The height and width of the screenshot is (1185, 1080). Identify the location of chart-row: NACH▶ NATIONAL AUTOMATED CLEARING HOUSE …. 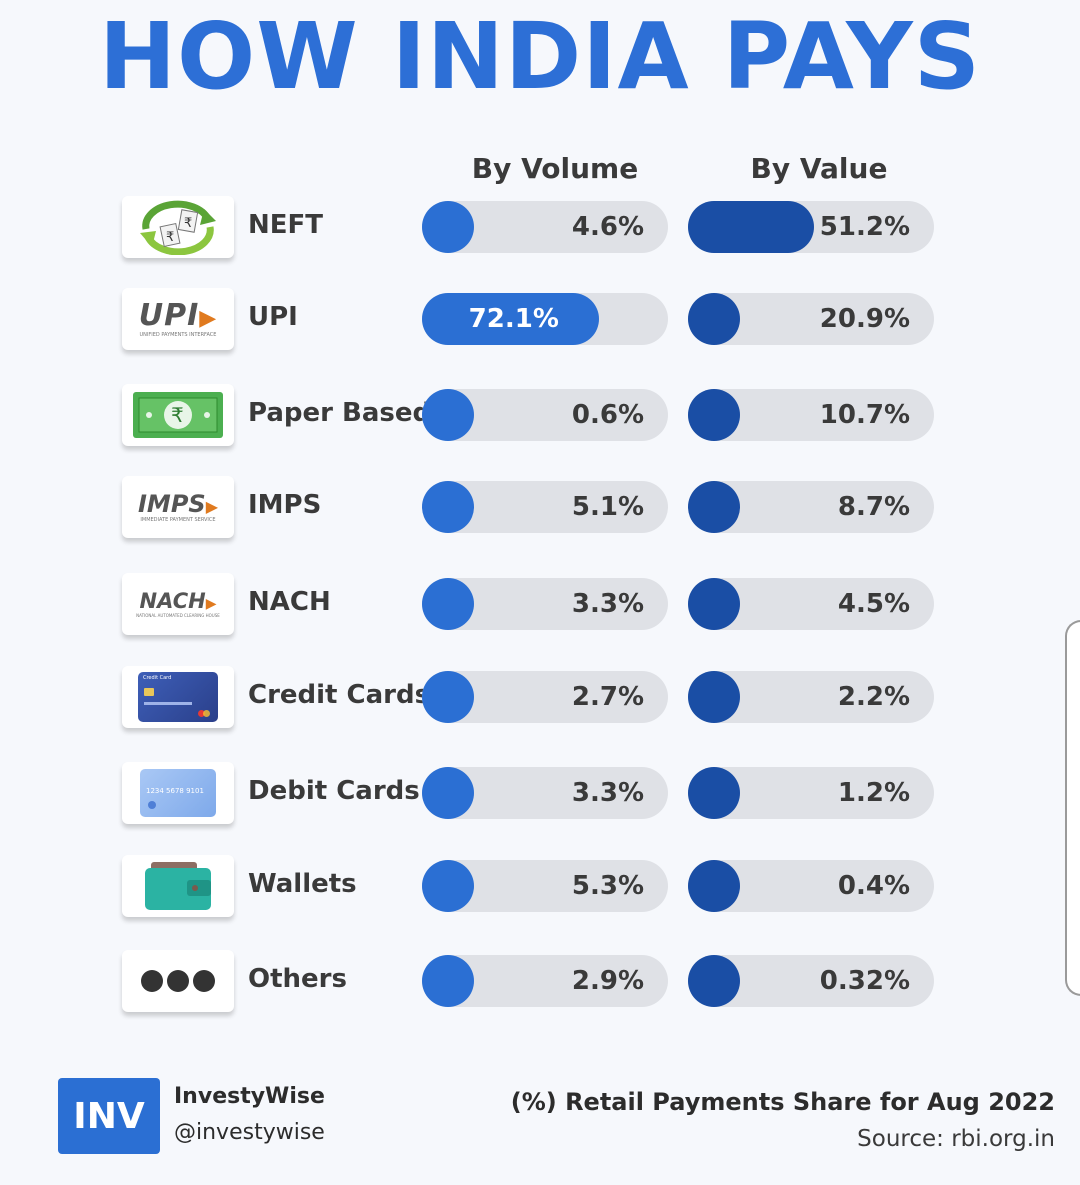
(540, 608).